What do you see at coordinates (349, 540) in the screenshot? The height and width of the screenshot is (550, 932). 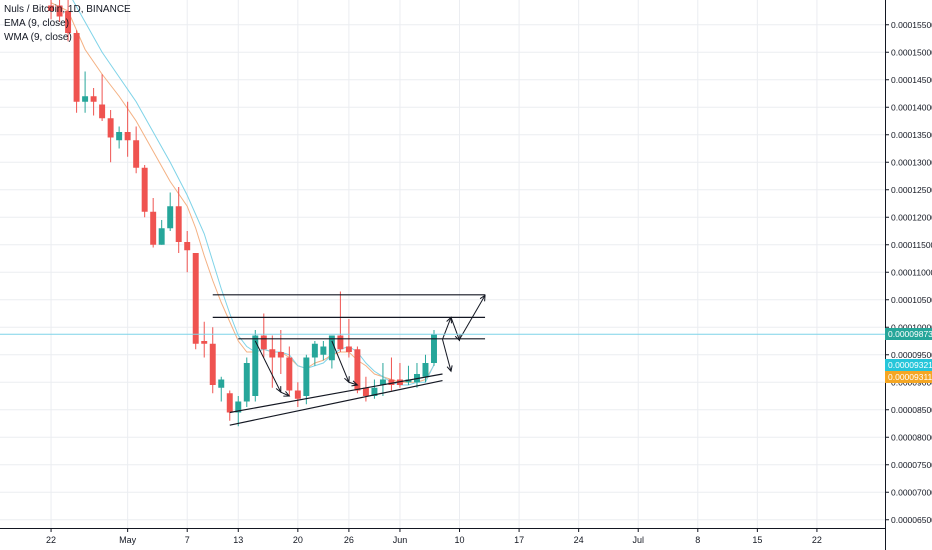 I see `x-tick-label-5: 26` at bounding box center [349, 540].